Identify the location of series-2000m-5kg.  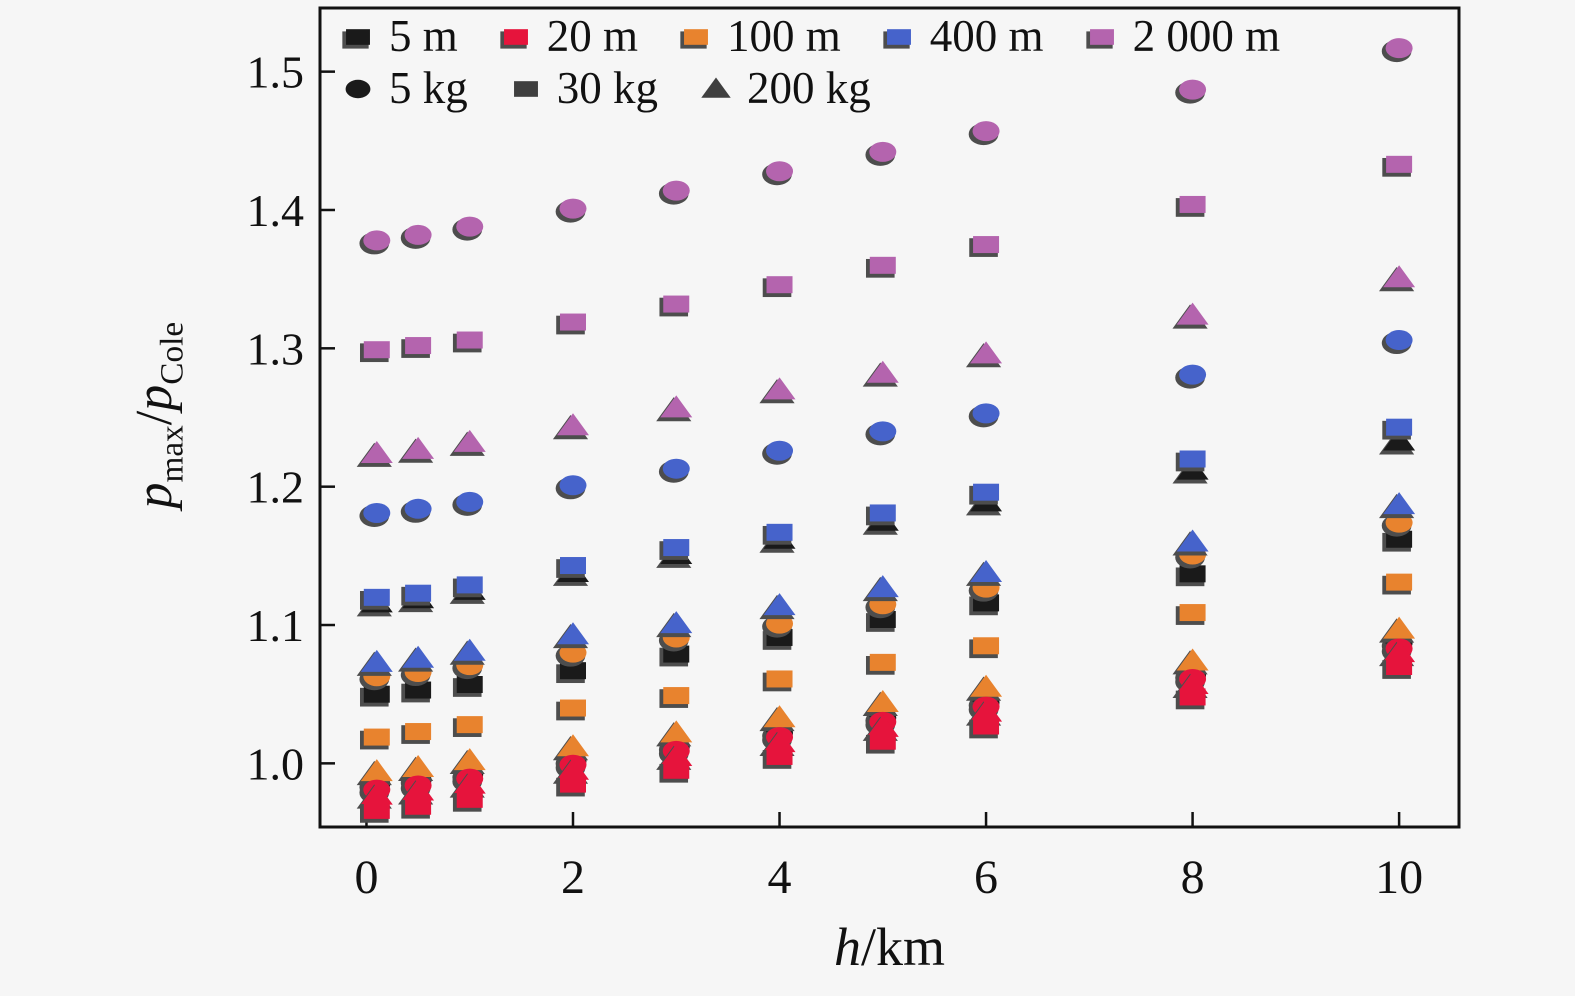
(886, 146).